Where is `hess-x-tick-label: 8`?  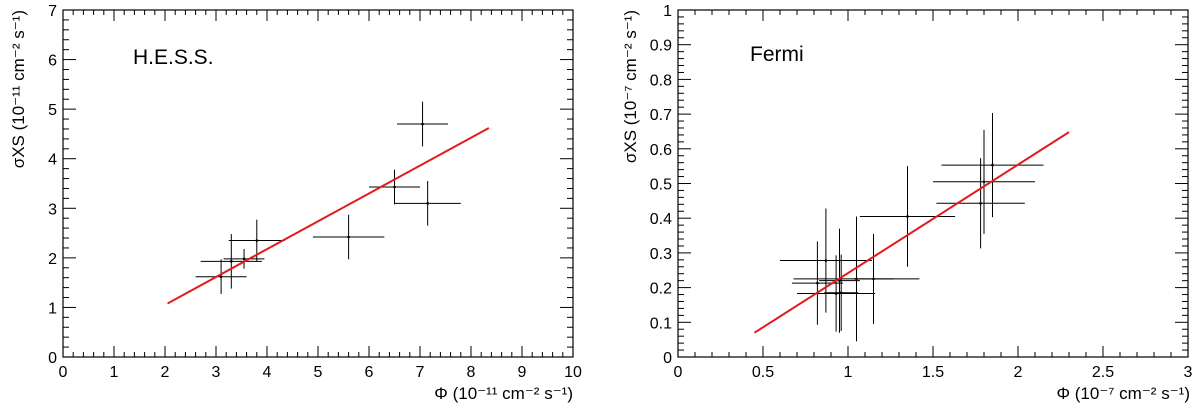 hess-x-tick-label: 8 is located at coordinates (471, 372).